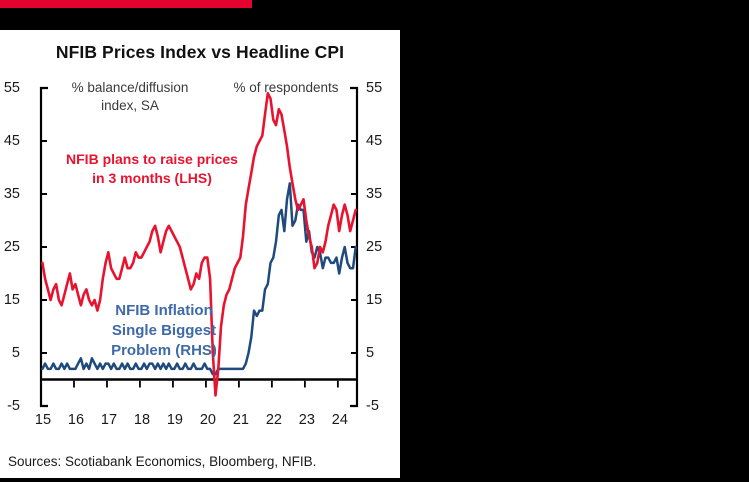 This screenshot has height=482, width=749. What do you see at coordinates (152, 159) in the screenshot?
I see `red-series-annotation-line1: NFIB plans to raise prices` at bounding box center [152, 159].